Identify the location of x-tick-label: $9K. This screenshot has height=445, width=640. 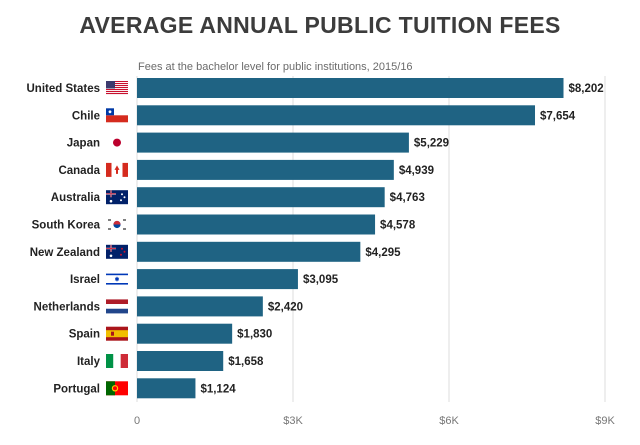
(605, 421).